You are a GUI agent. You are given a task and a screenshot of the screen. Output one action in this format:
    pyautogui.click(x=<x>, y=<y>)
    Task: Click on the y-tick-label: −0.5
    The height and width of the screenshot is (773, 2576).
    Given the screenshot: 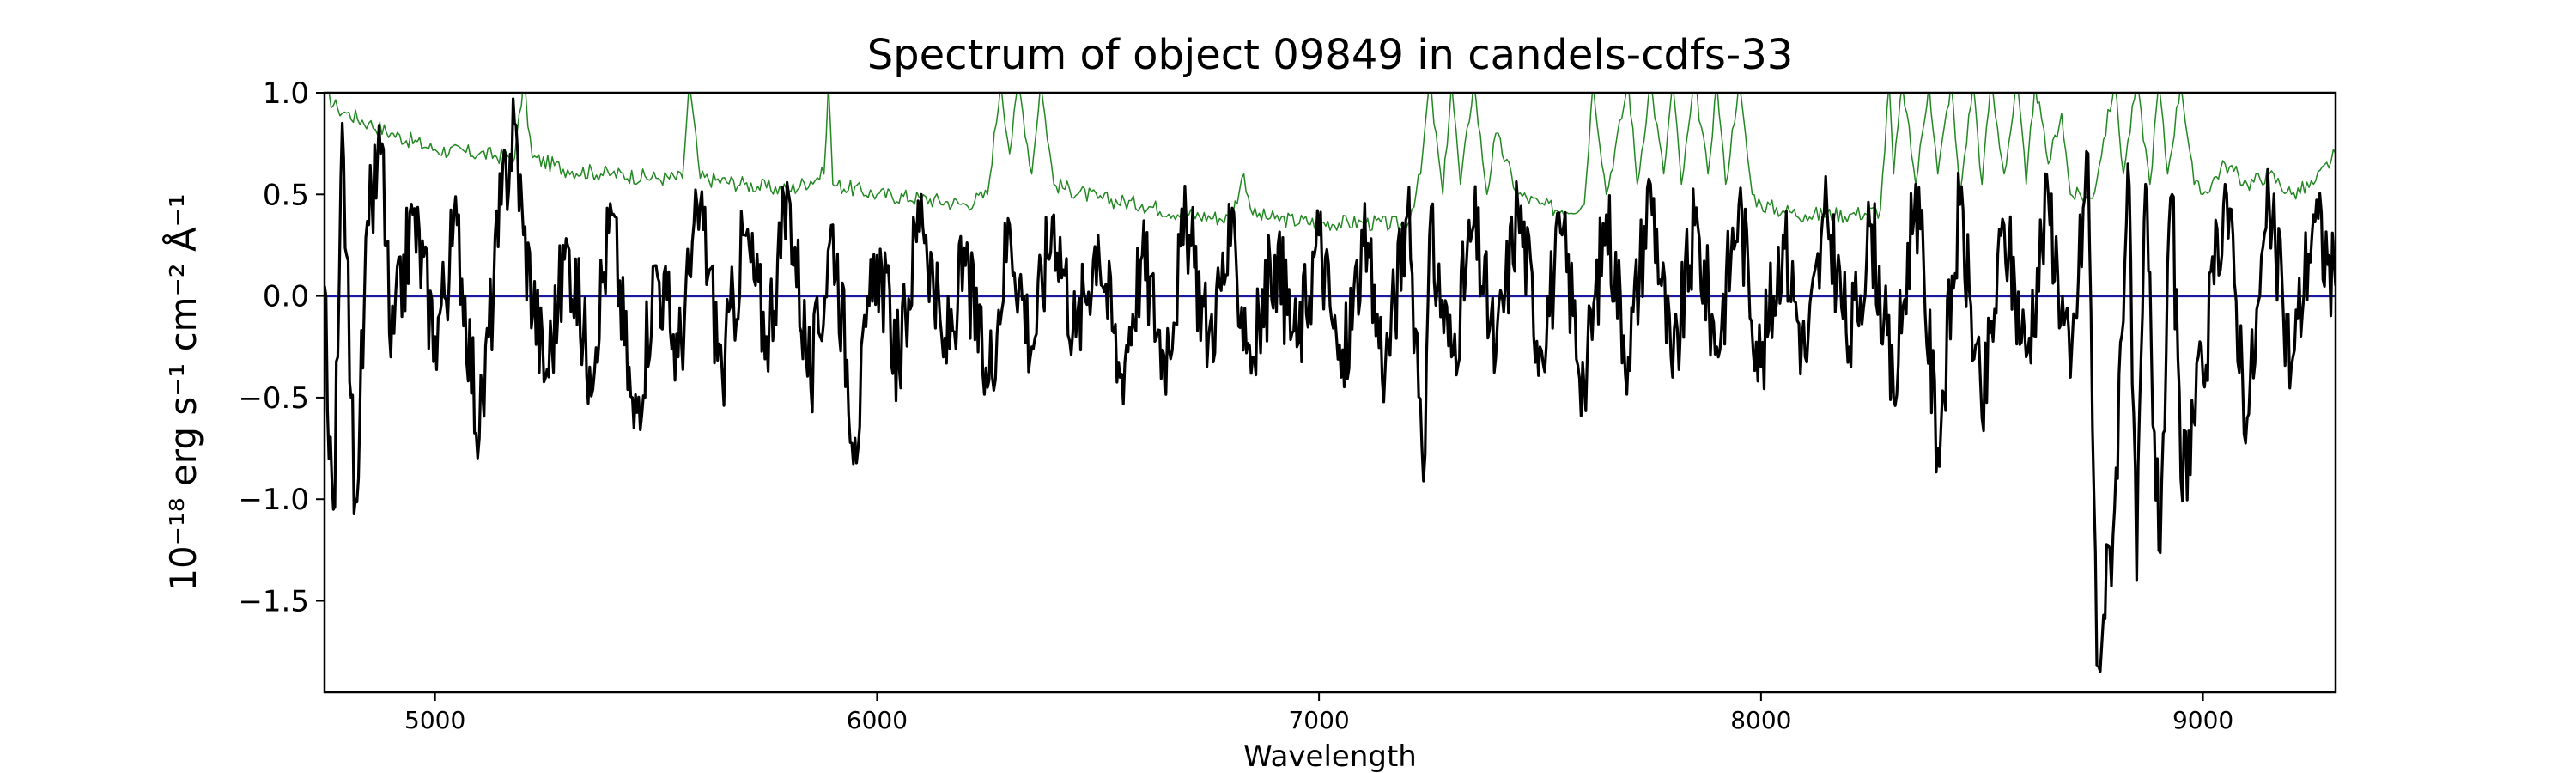 What is the action you would take?
    pyautogui.click(x=273, y=398)
    